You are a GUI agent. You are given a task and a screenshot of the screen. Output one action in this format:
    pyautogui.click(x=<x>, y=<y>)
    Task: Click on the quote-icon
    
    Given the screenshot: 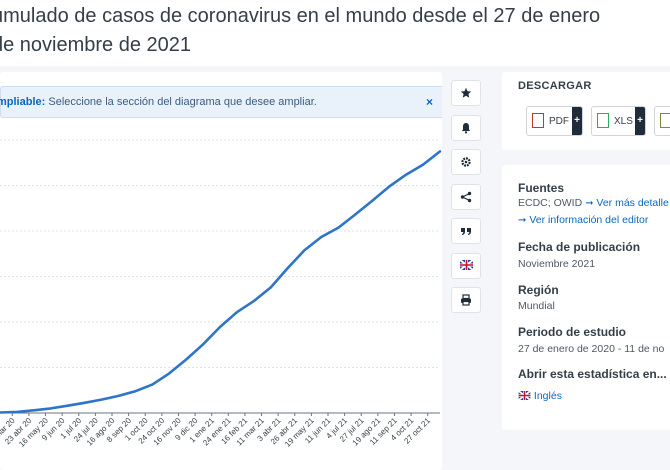 What is the action you would take?
    pyautogui.click(x=466, y=231)
    